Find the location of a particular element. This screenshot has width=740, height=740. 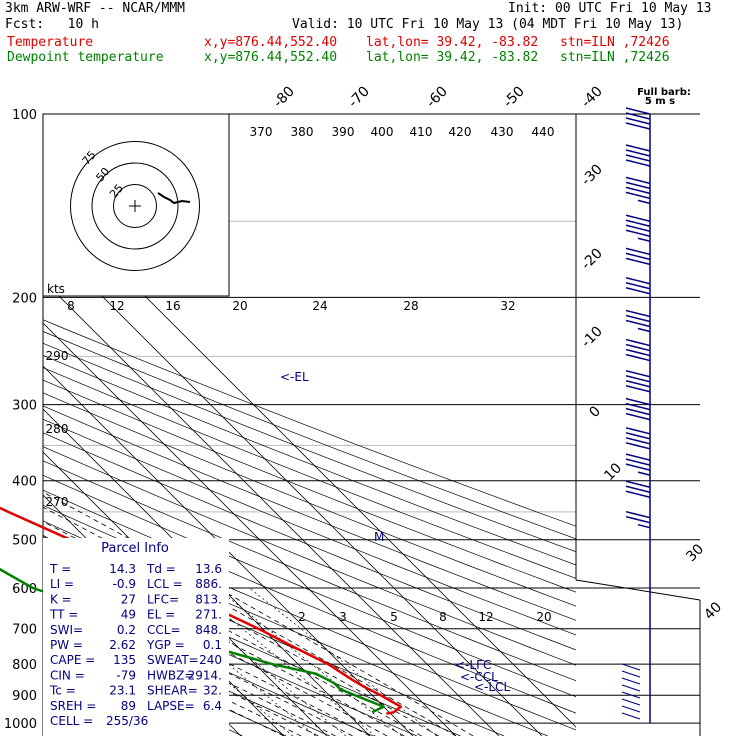

theta-label: 270 is located at coordinates (57, 502).